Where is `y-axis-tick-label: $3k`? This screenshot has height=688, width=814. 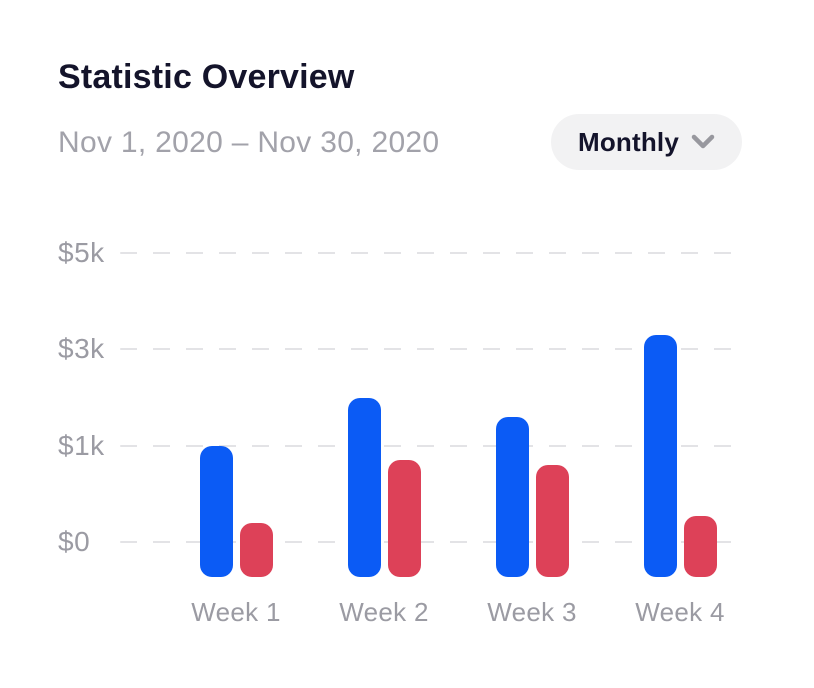
y-axis-tick-label: $3k is located at coordinates (81, 348).